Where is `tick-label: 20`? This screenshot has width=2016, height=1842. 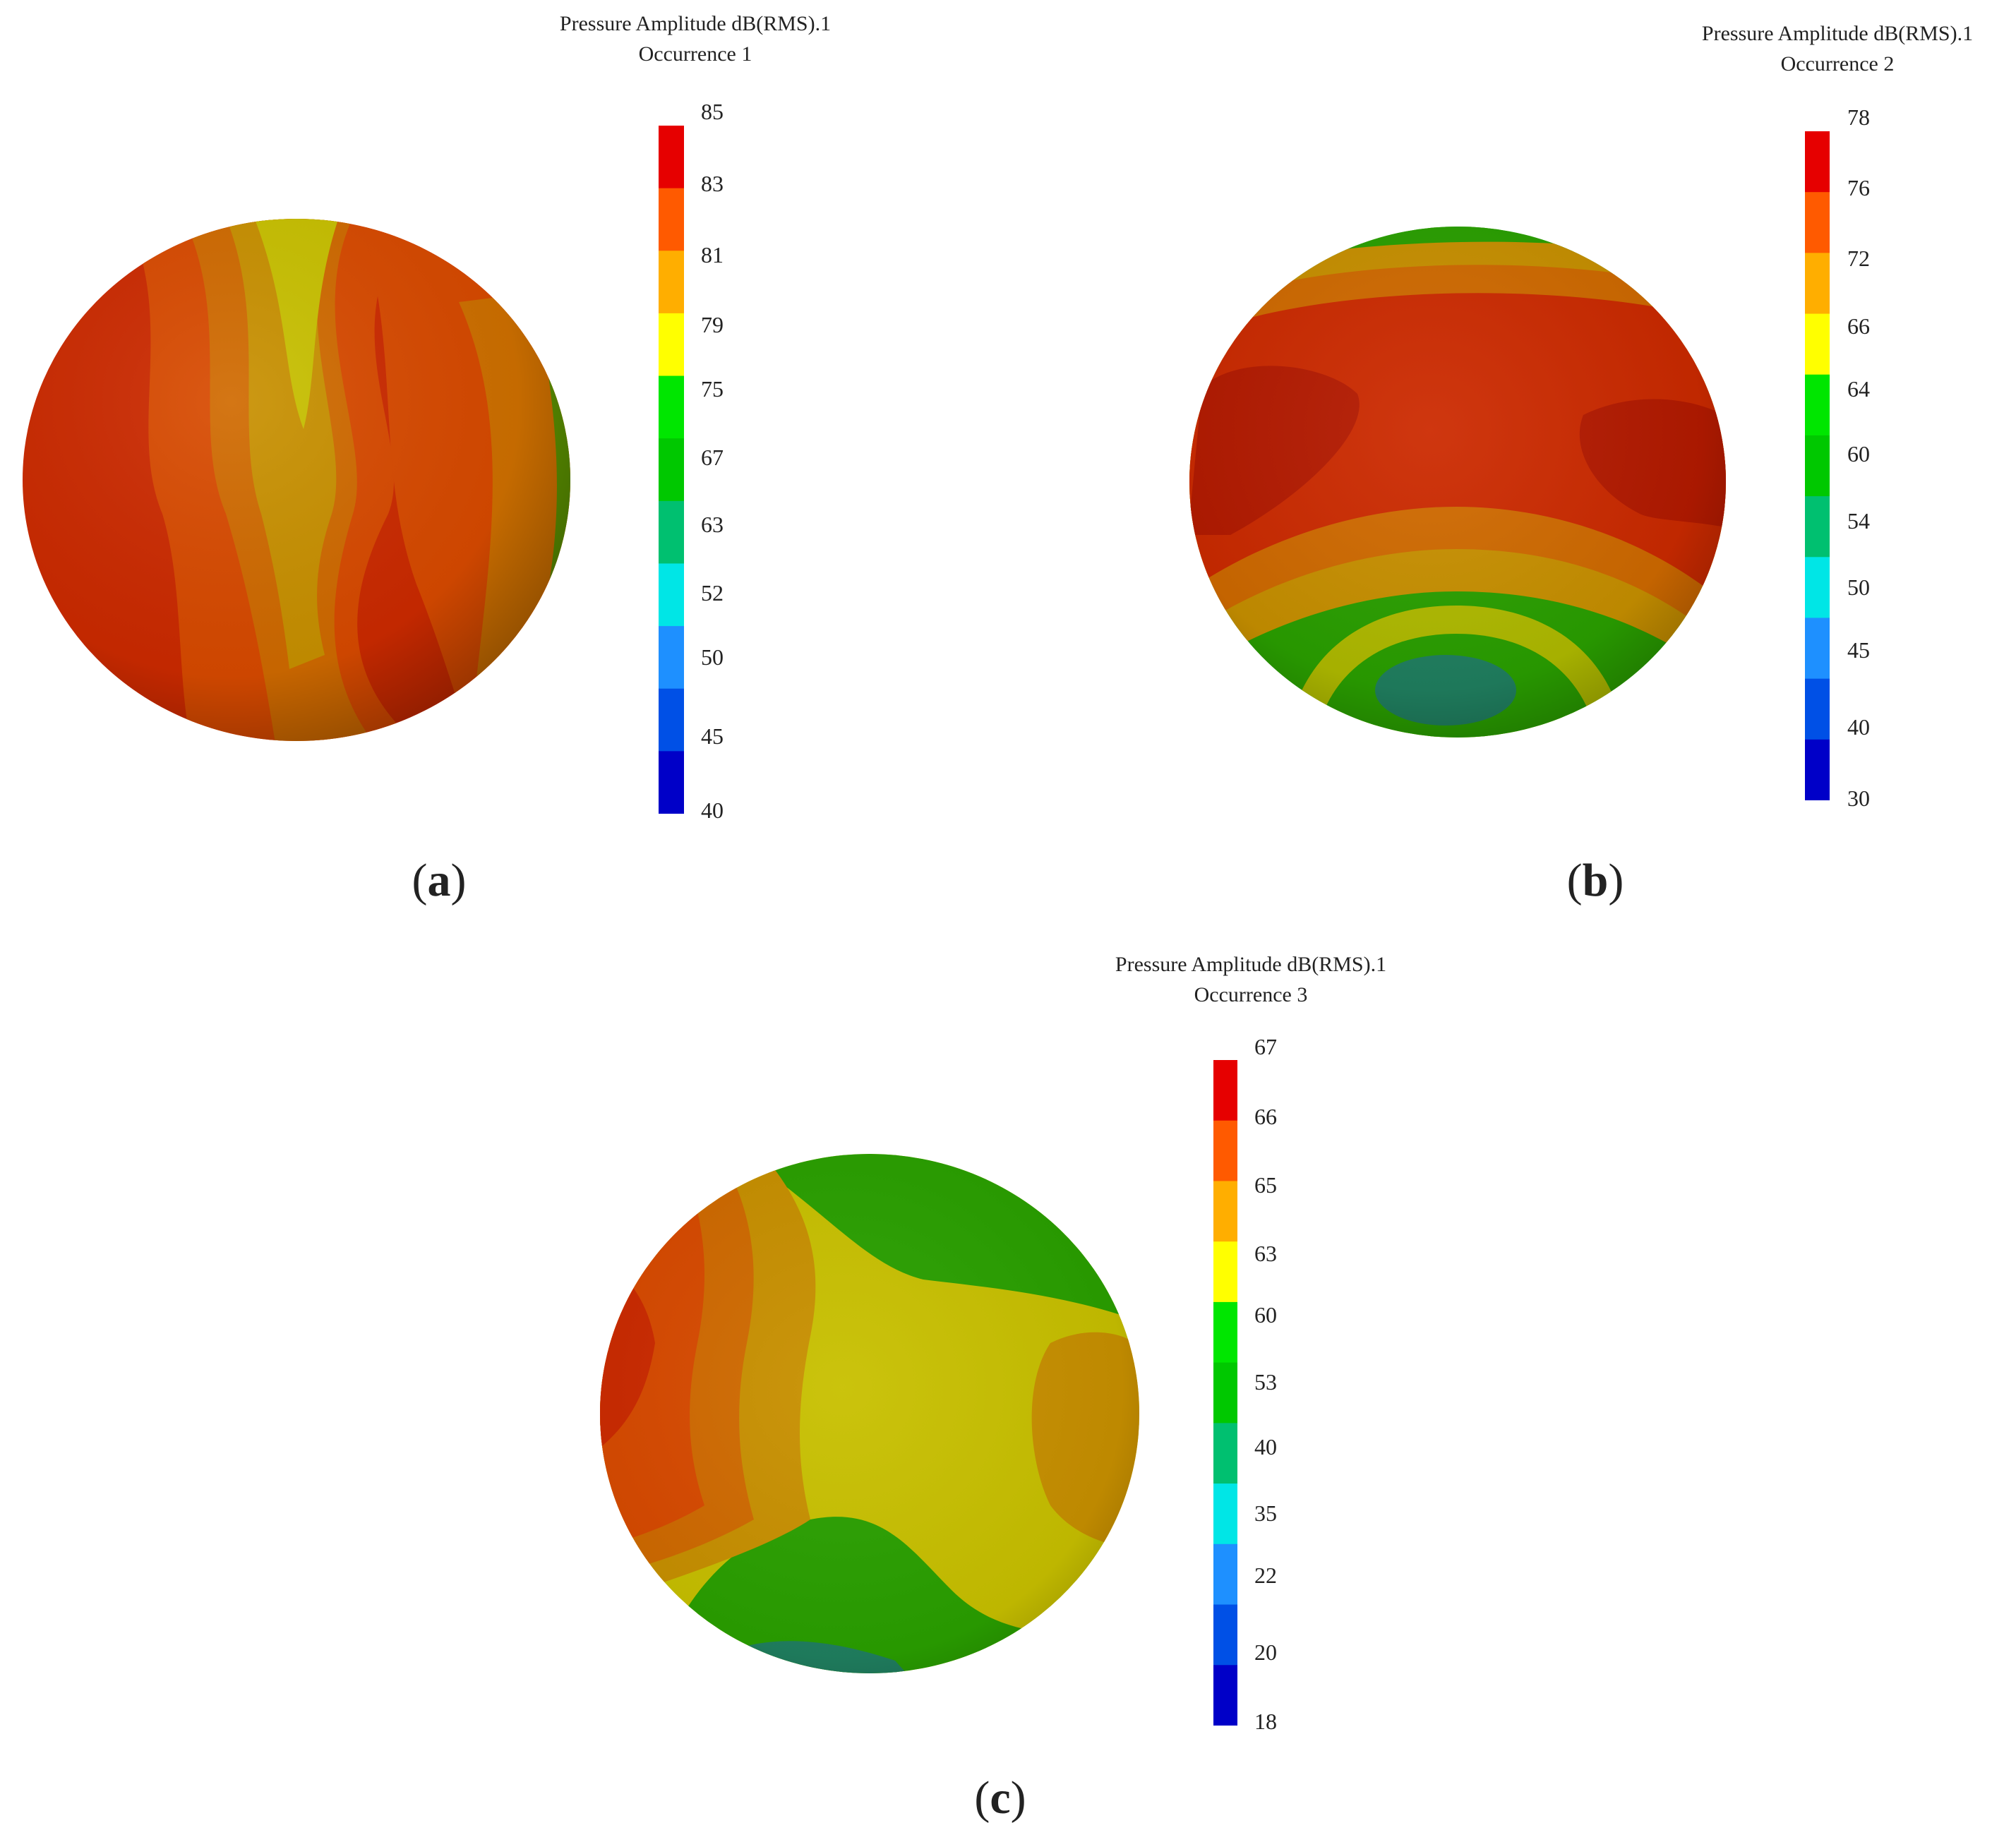
tick-label: 20 is located at coordinates (1266, 1652).